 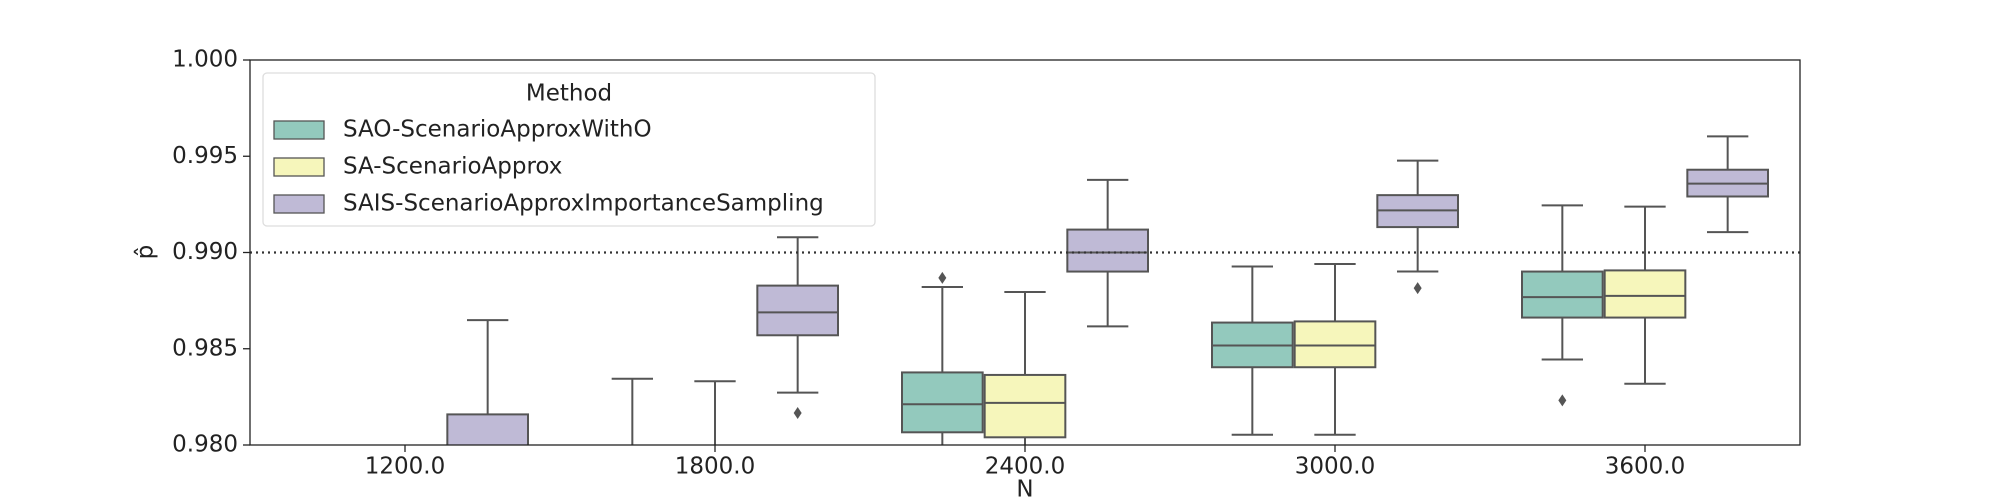 What do you see at coordinates (452, 167) in the screenshot?
I see `legend-label: SA-ScenarioApprox` at bounding box center [452, 167].